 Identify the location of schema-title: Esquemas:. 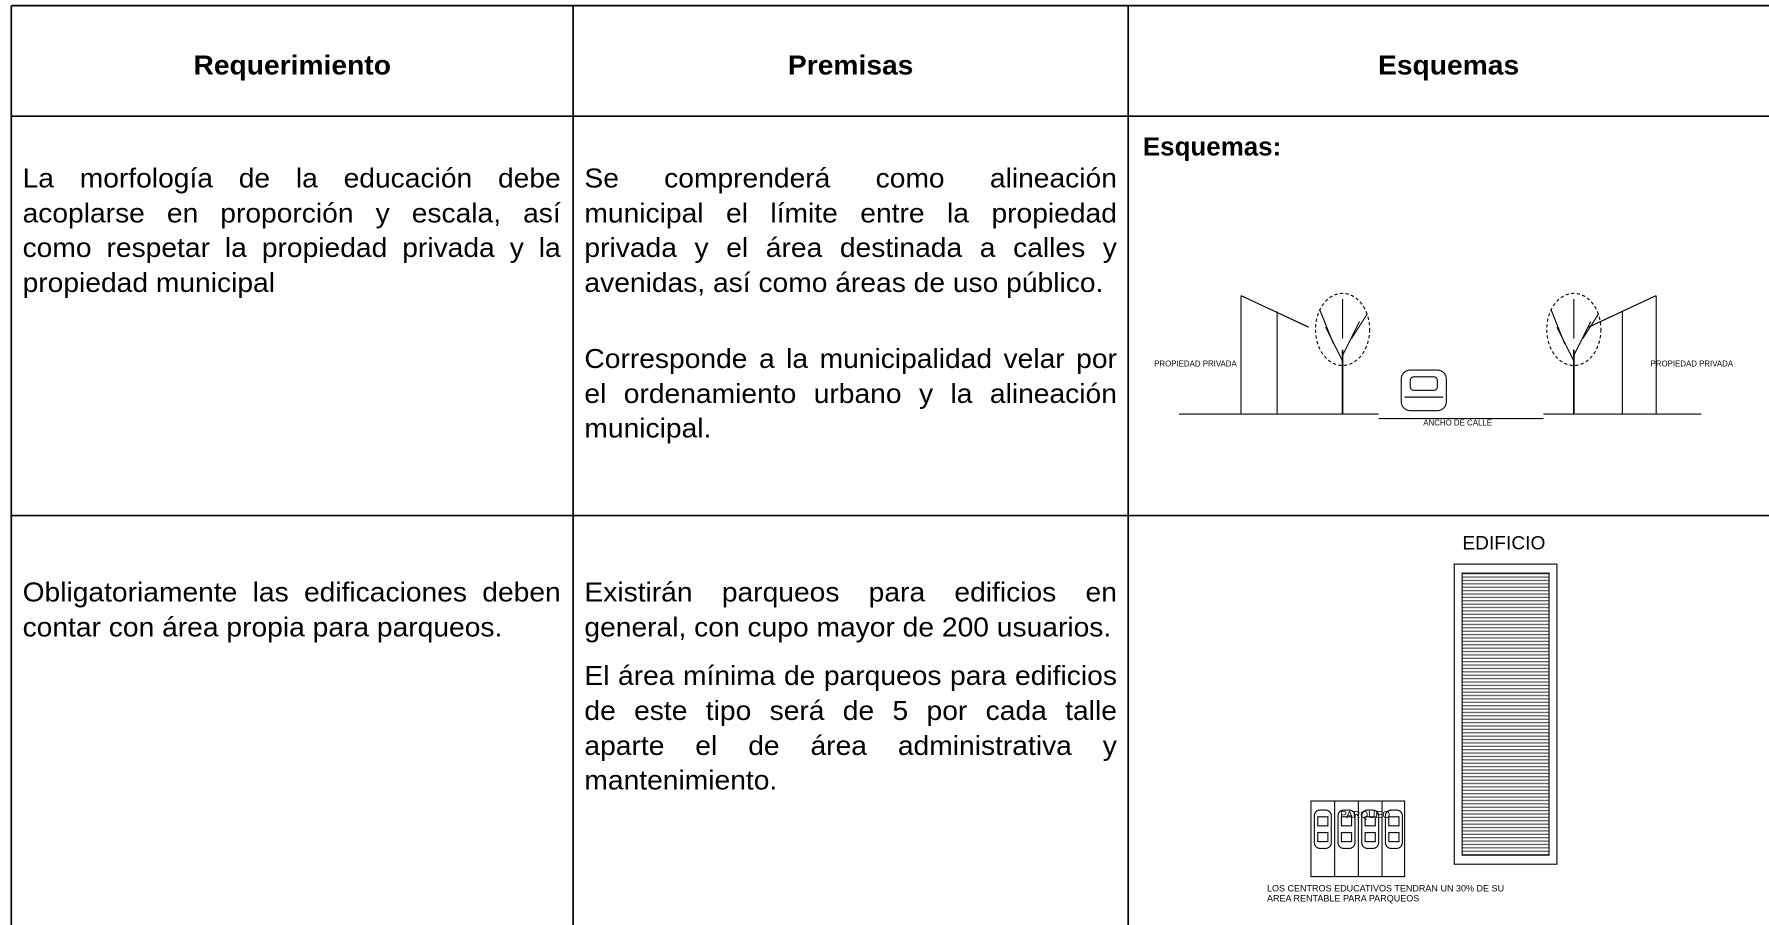
(1212, 148).